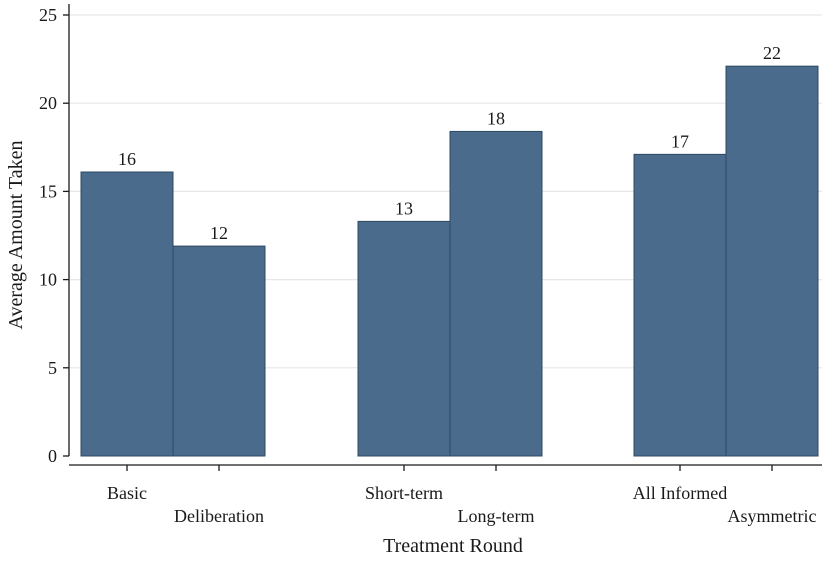 The height and width of the screenshot is (561, 836). Describe the element at coordinates (52, 456) in the screenshot. I see `y-tick-label: 0` at that location.